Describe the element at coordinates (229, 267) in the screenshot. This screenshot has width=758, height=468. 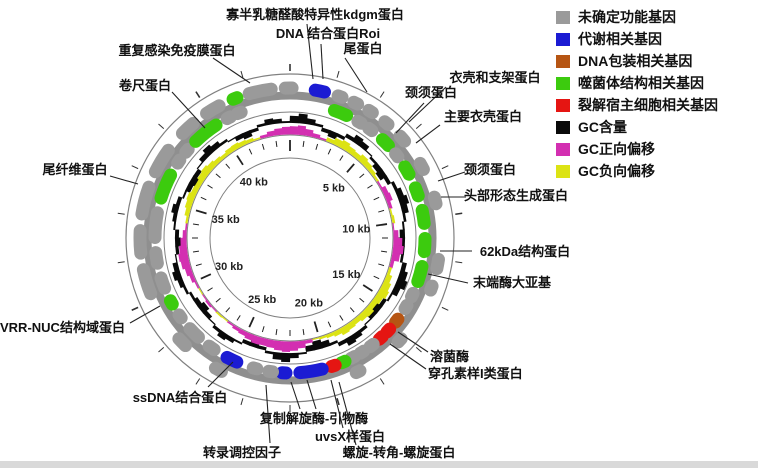
I see `kb-scale-label: 30 kb` at that location.